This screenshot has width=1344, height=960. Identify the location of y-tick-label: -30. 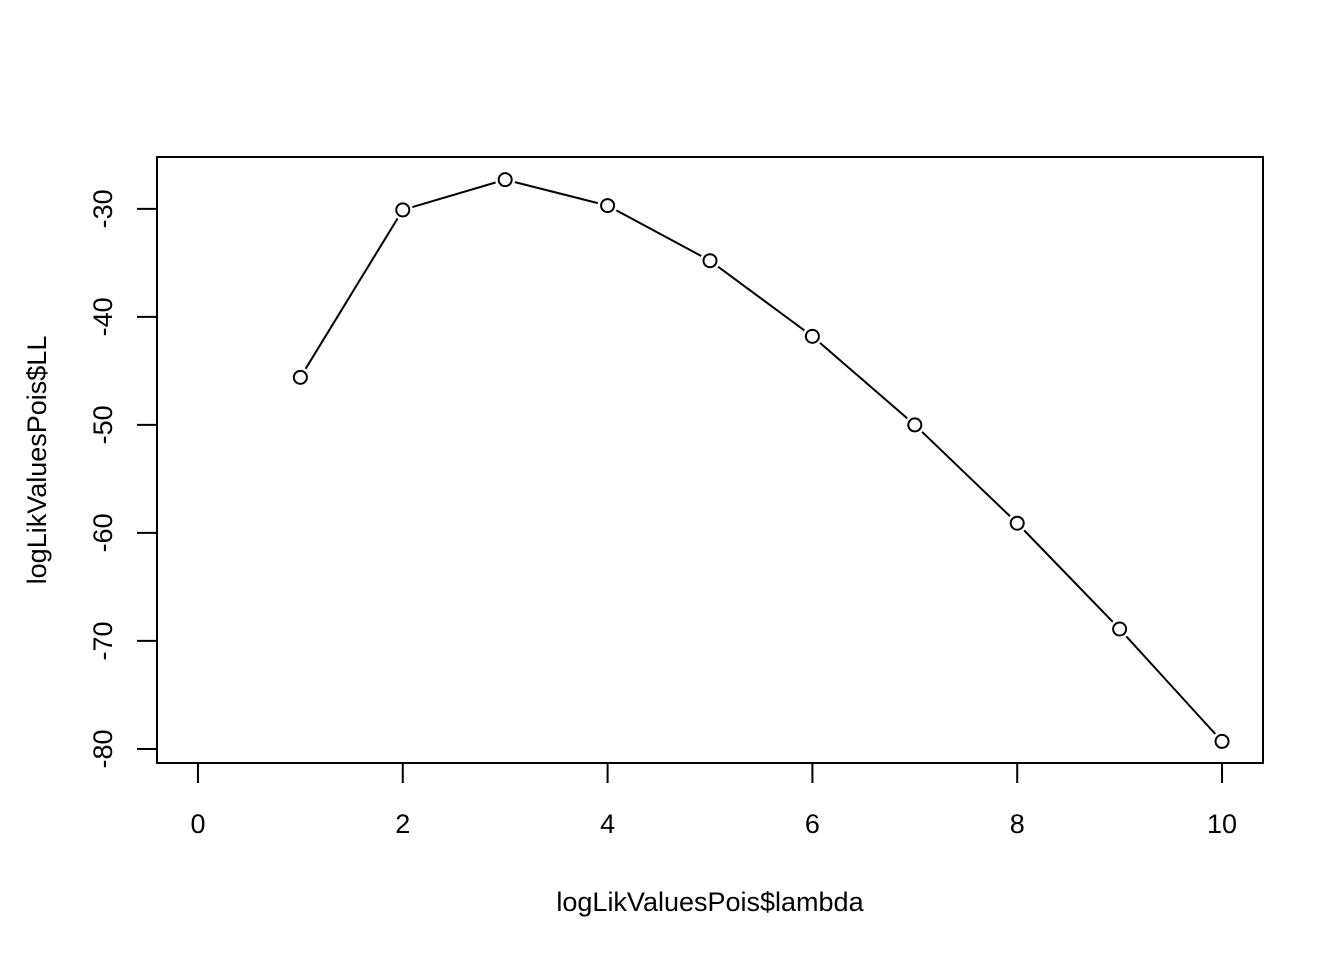
(103, 208).